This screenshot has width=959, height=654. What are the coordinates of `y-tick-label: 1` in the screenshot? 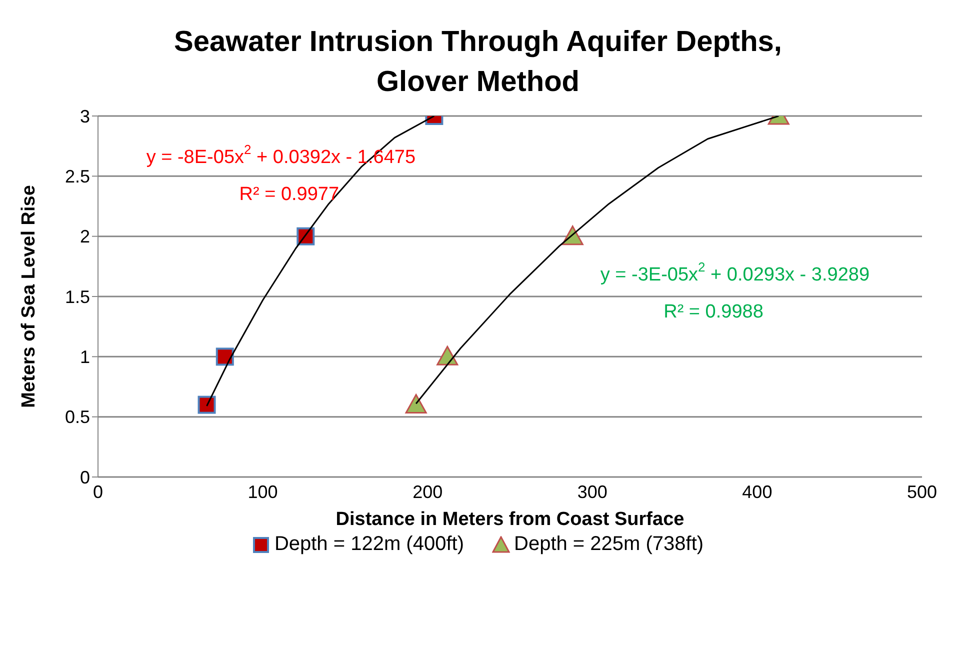 It's located at (85, 357).